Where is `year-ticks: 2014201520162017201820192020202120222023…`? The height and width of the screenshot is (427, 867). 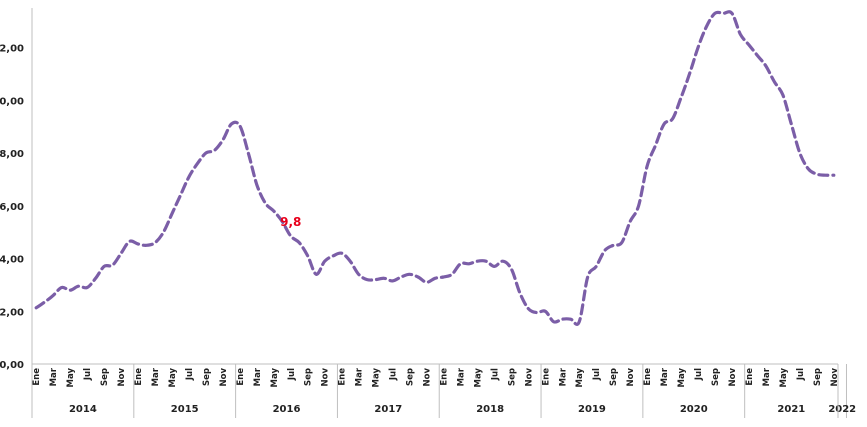 year-ticks: 2014201520162017201820192020202120222023… is located at coordinates (443, 391).